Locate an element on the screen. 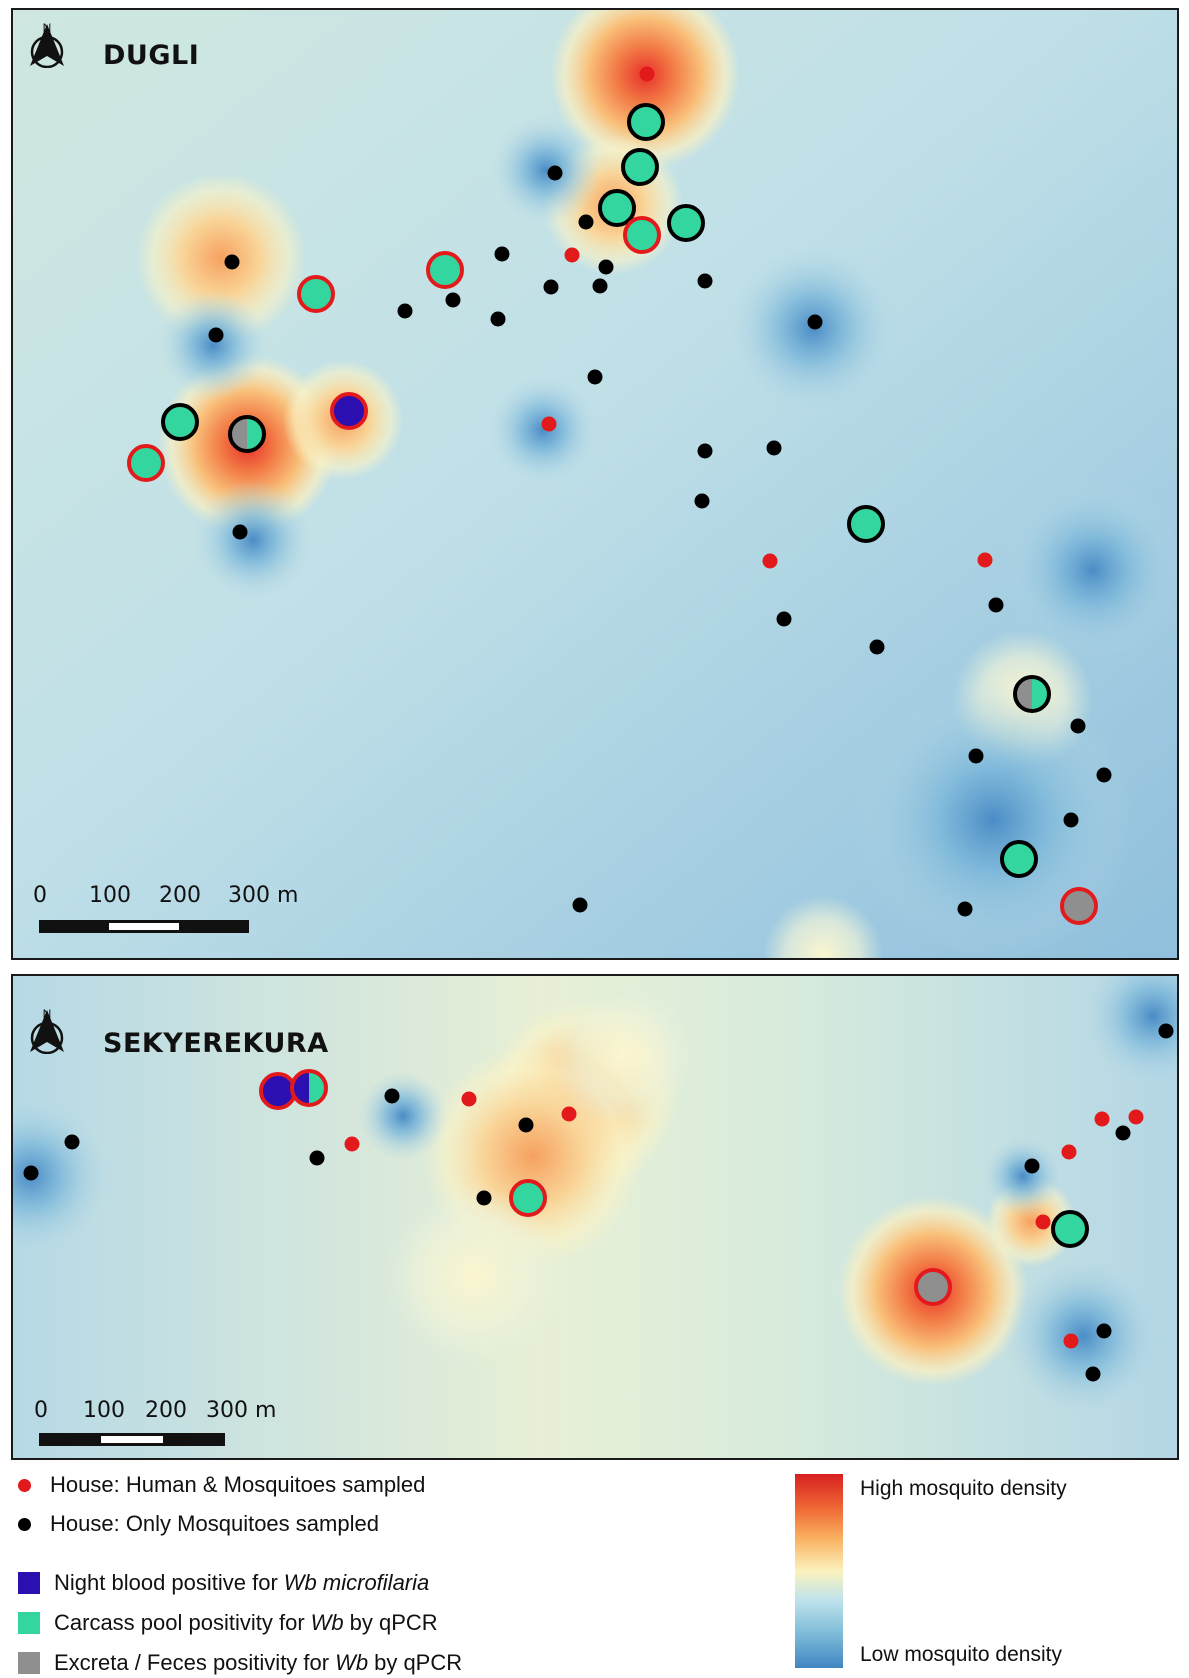 This screenshot has width=1189, height=1678. blue-square-icon is located at coordinates (29, 1583).